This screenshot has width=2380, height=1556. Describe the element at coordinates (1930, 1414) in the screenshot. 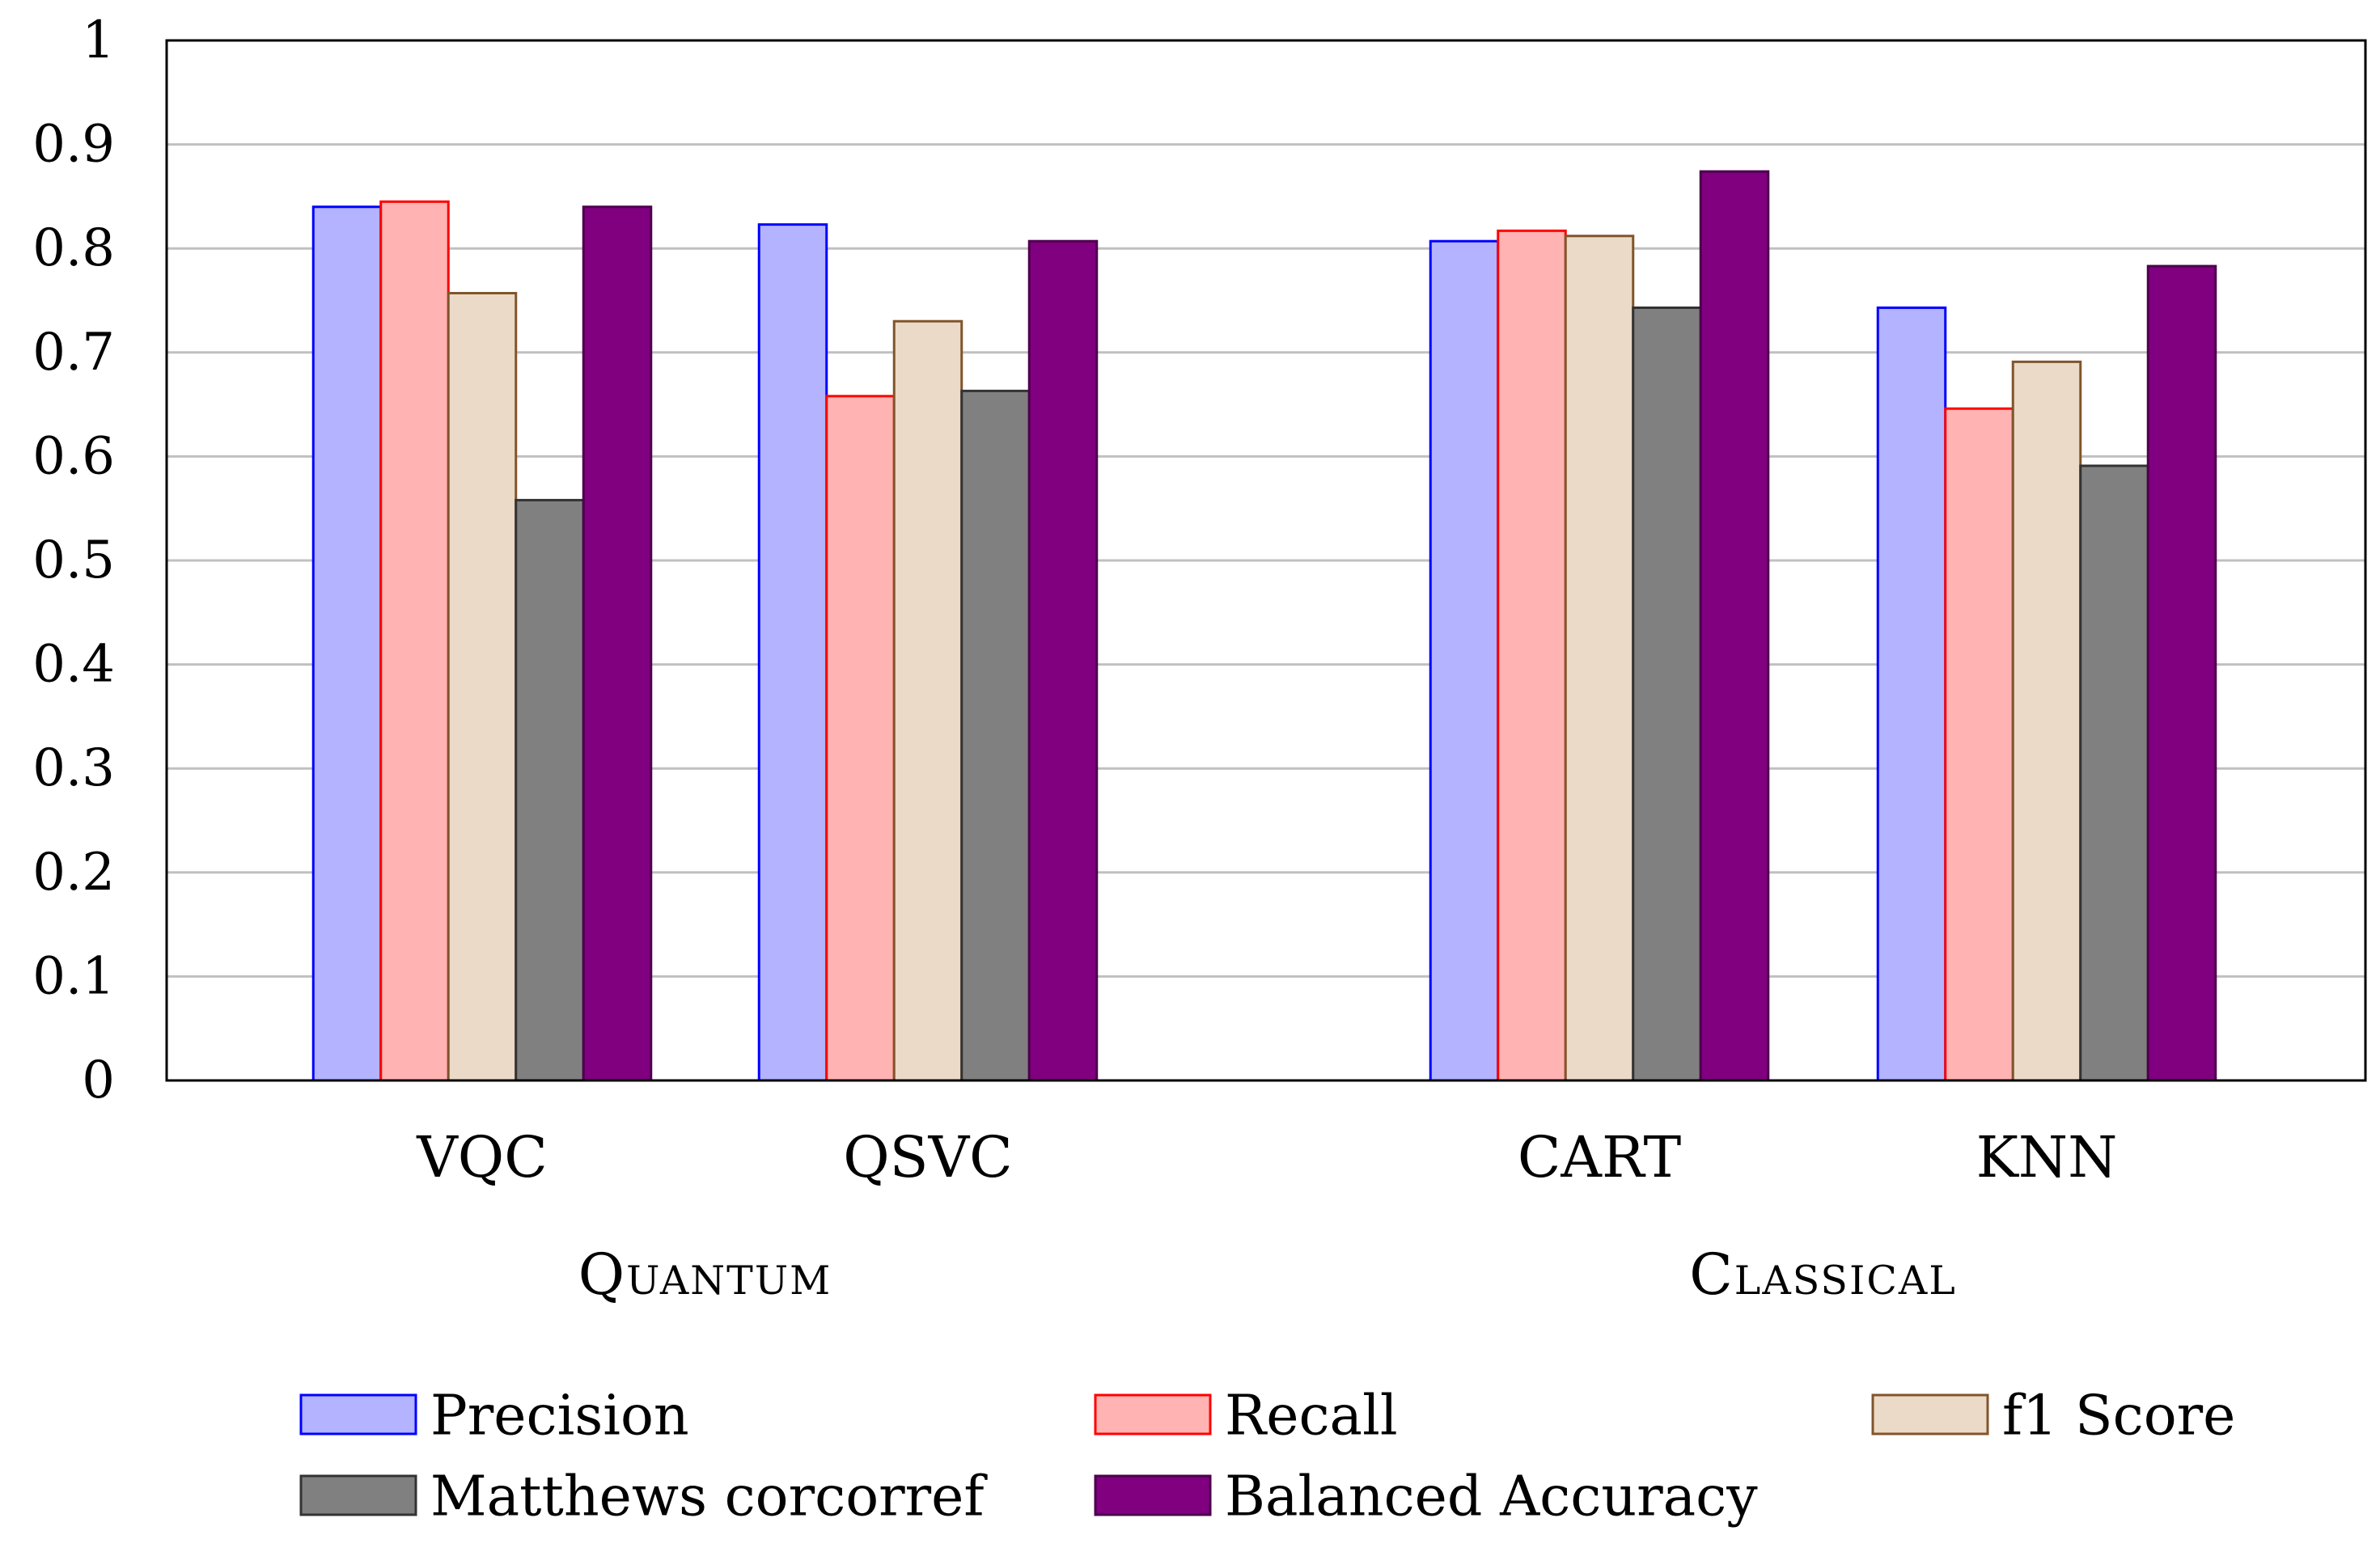

I see `legend-swatch-f1-score` at that location.